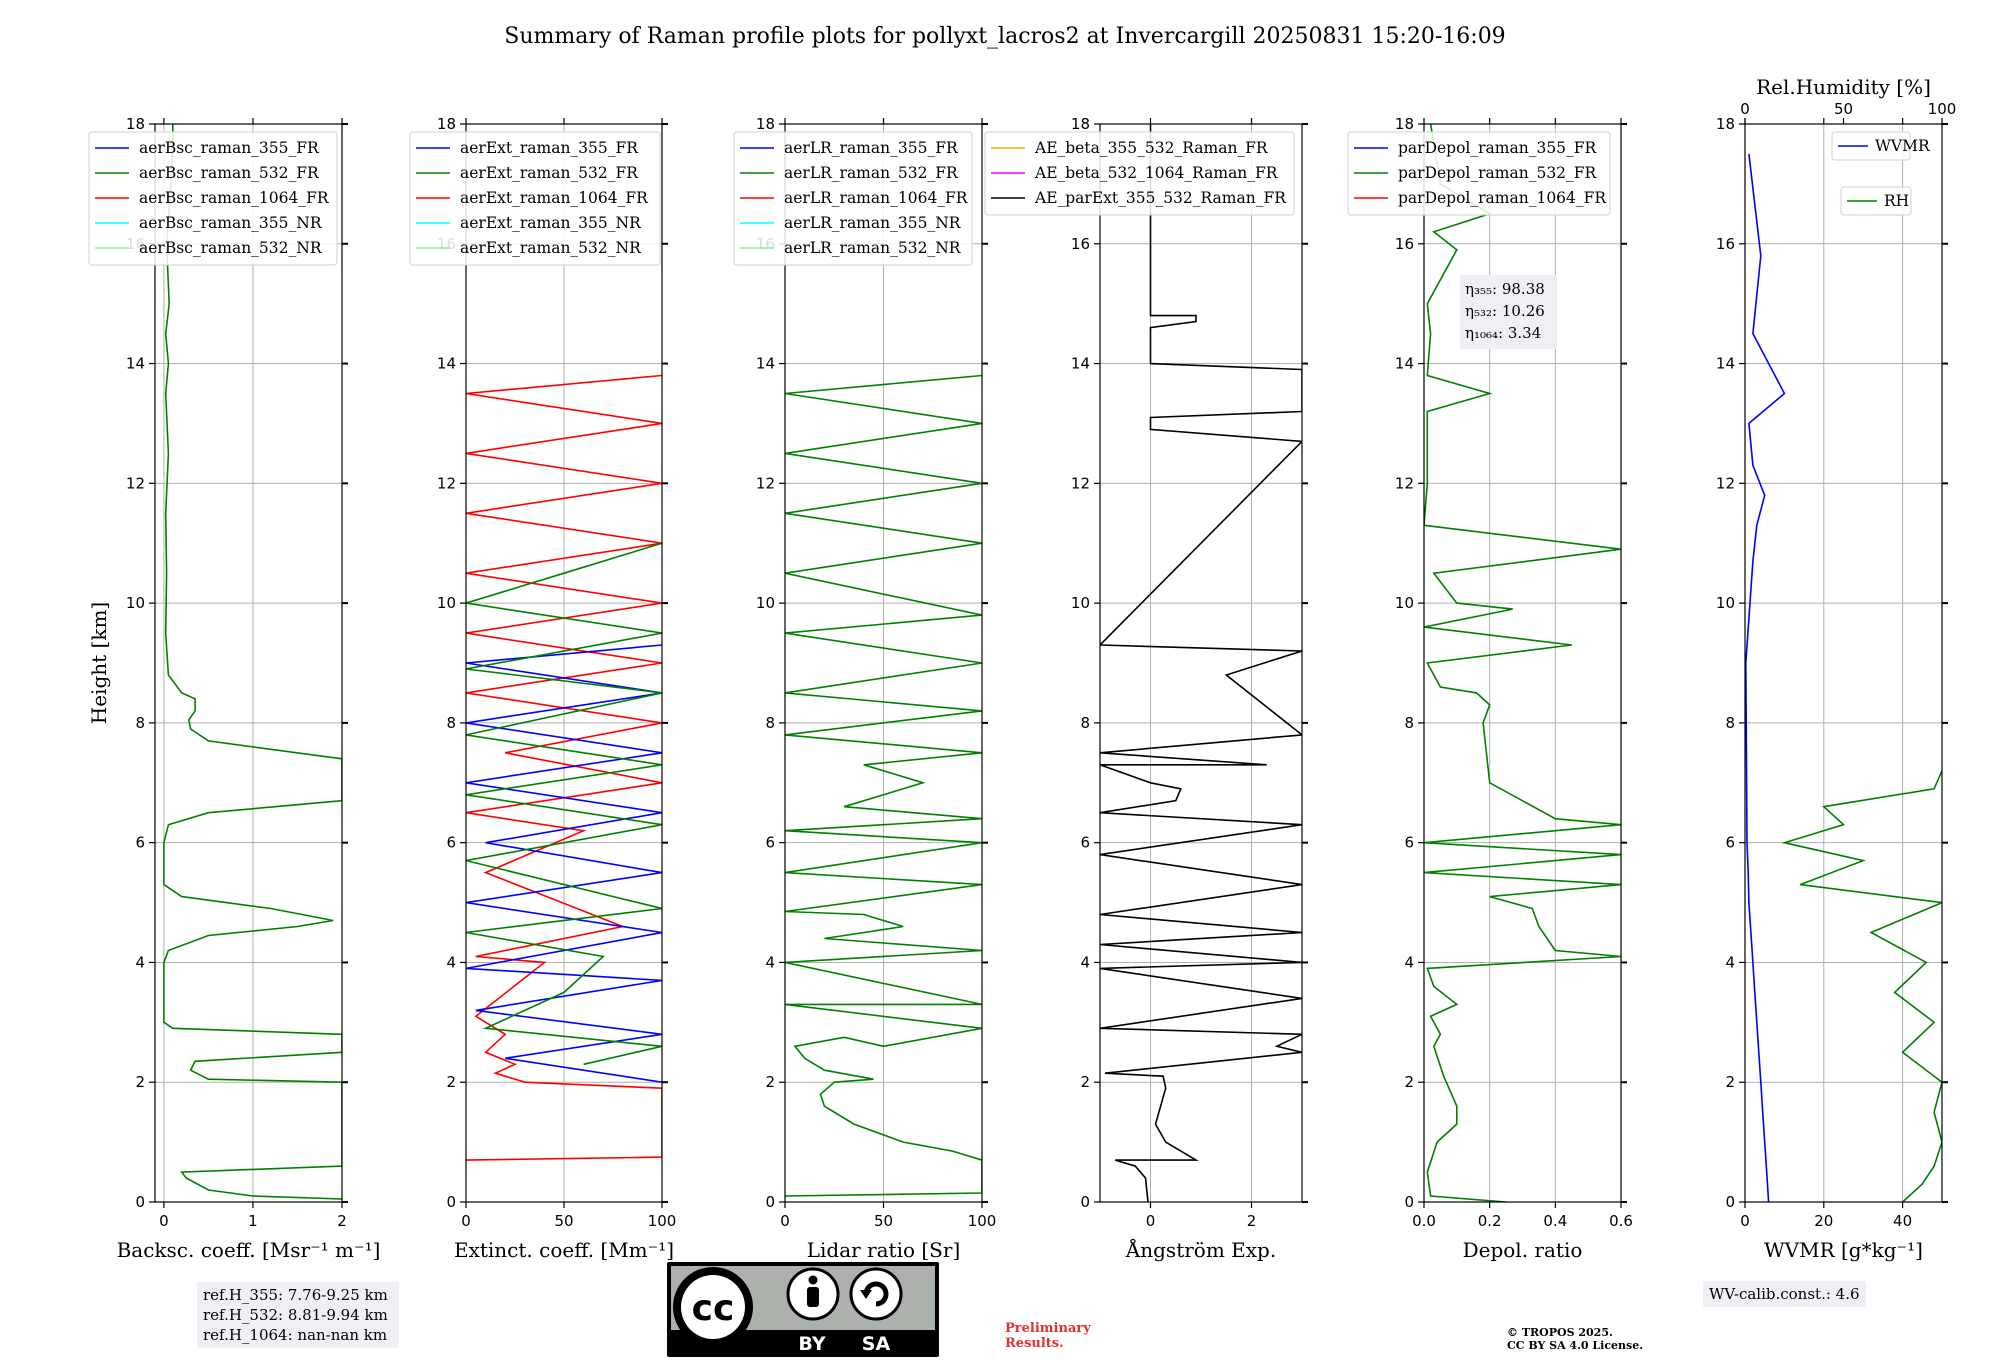 This screenshot has height=1360, width=2000. I want to click on x2-tick-label: 100, so click(1942, 109).